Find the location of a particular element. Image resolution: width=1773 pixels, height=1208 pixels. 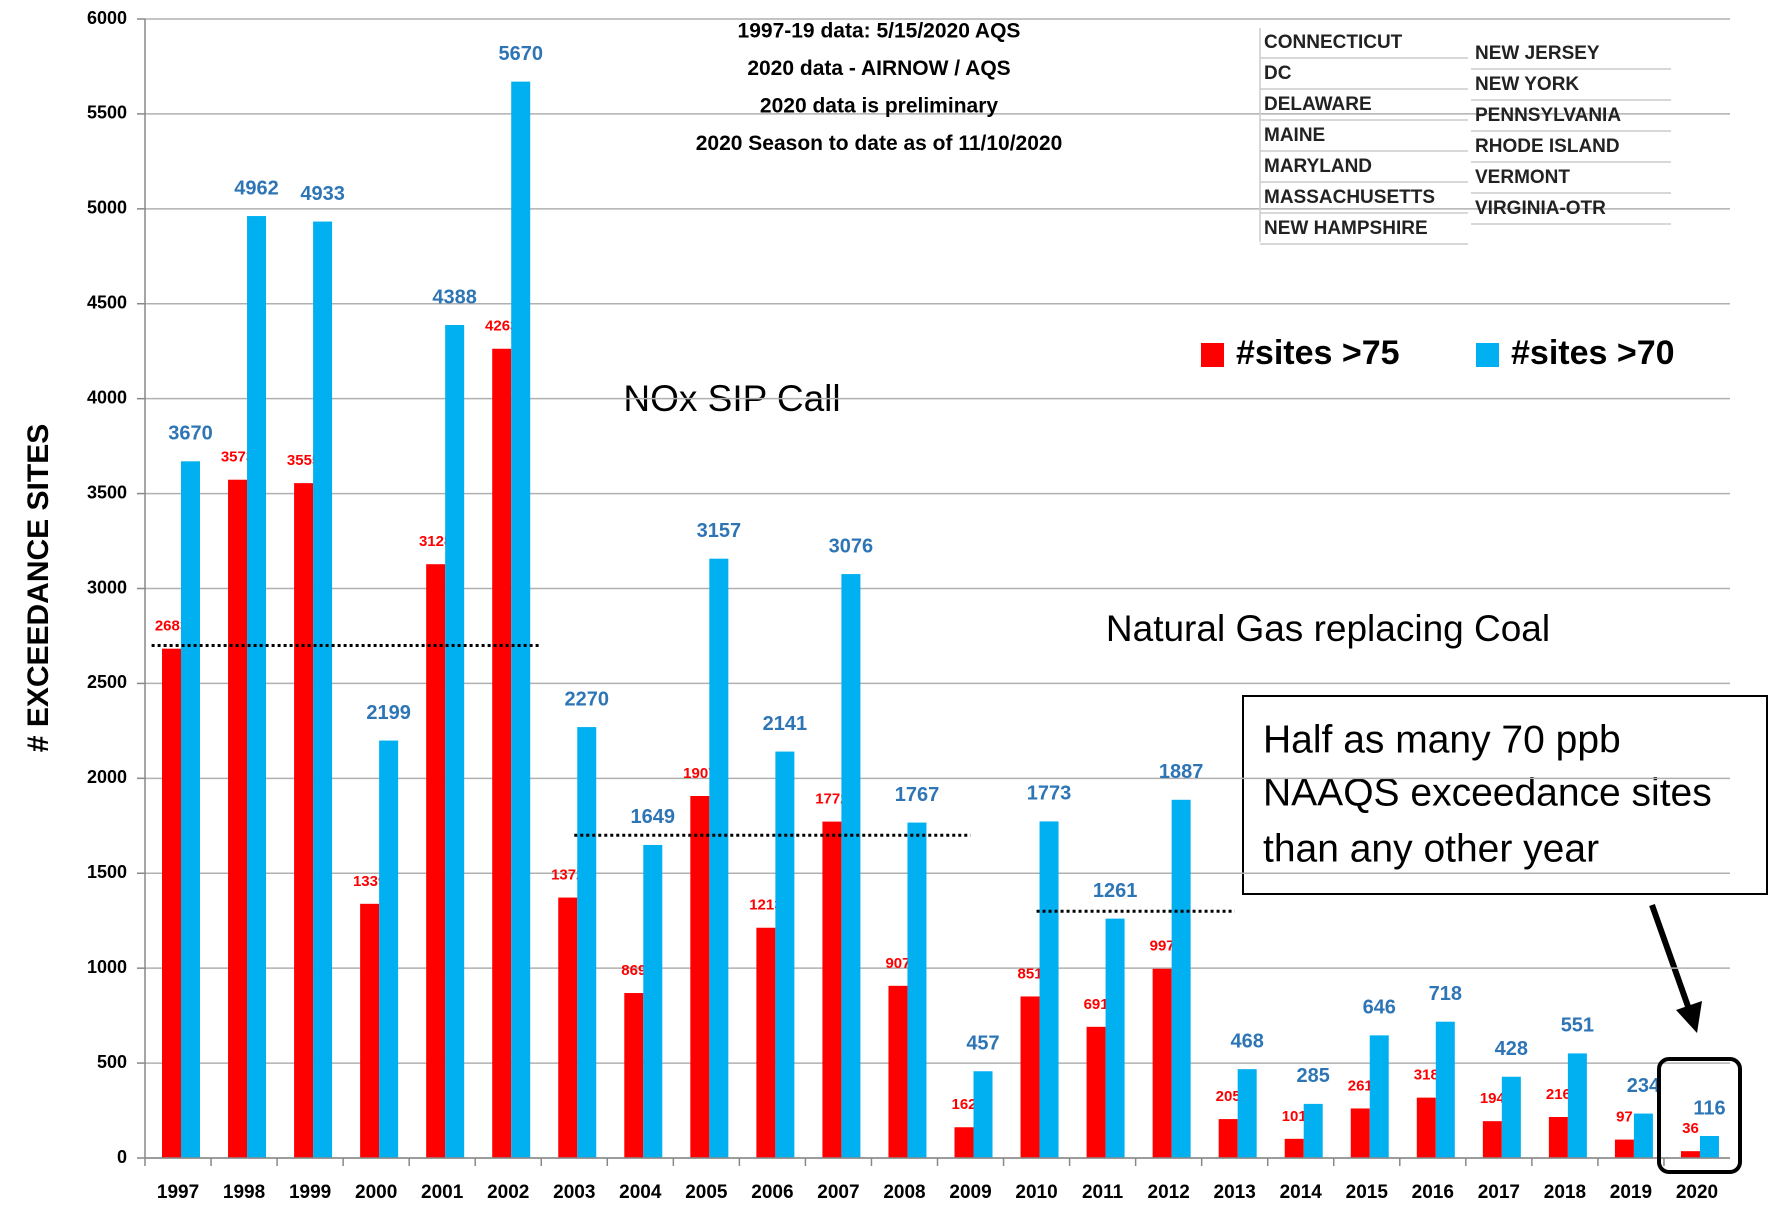

y-tick-label: 1000 is located at coordinates (107, 967).